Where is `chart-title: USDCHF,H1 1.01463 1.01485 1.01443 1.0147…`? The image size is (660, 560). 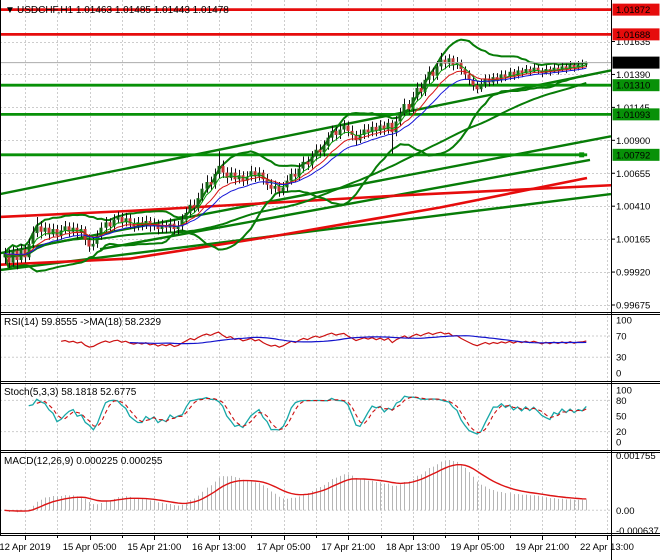
chart-title: USDCHF,H1 1.01463 1.01485 1.01443 1.0147… is located at coordinates (123, 10).